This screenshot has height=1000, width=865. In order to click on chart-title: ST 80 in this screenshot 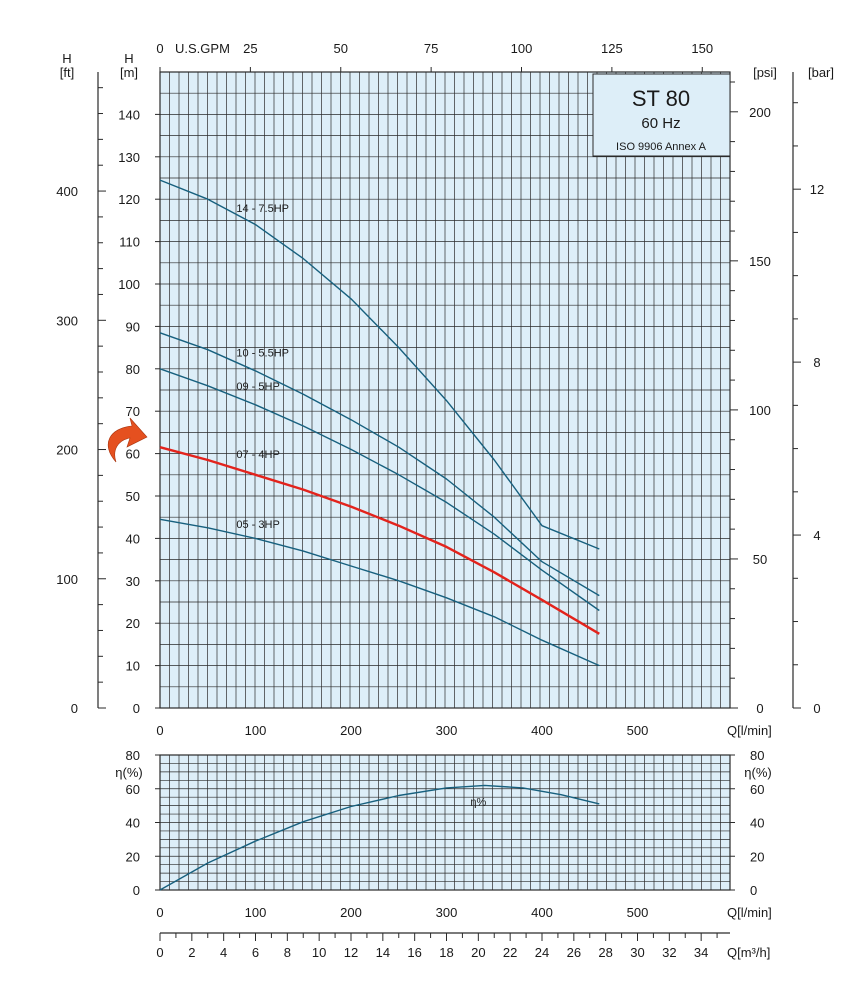, I will do `click(661, 98)`.